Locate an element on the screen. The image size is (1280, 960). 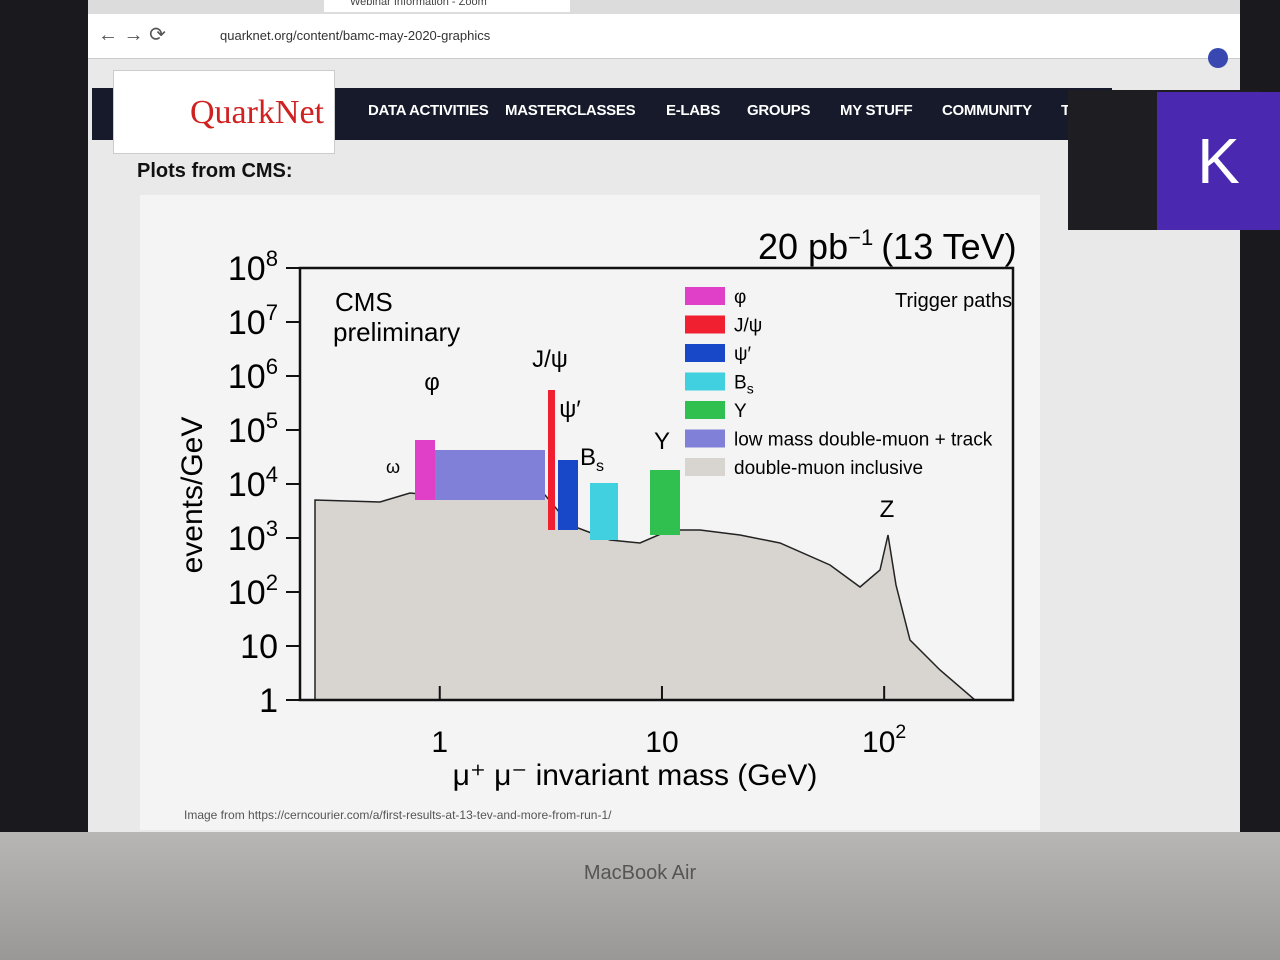
peak-label: φ is located at coordinates (432, 382).